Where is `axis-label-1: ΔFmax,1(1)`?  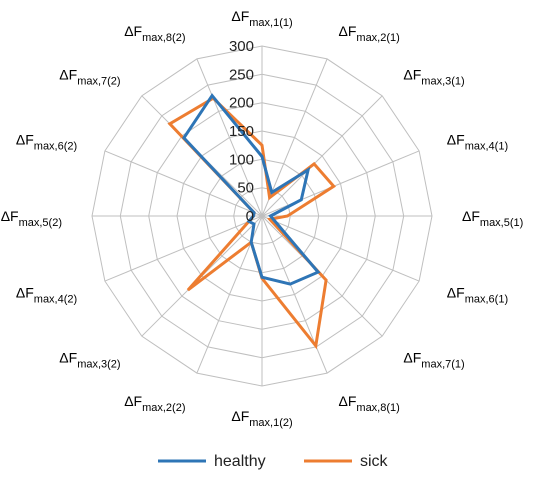
axis-label-1: ΔFmax,1(1) is located at coordinates (261, 18).